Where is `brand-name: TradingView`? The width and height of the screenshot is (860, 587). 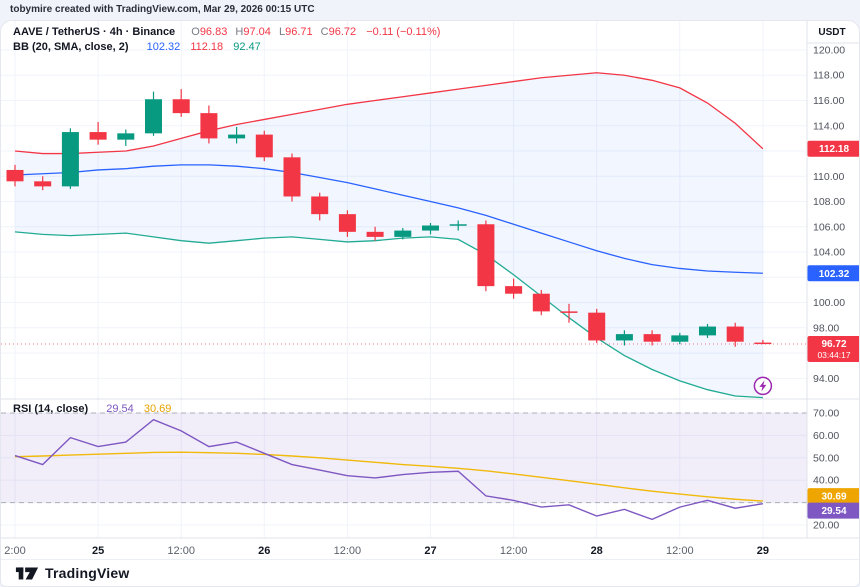
brand-name: TradingView is located at coordinates (87, 573).